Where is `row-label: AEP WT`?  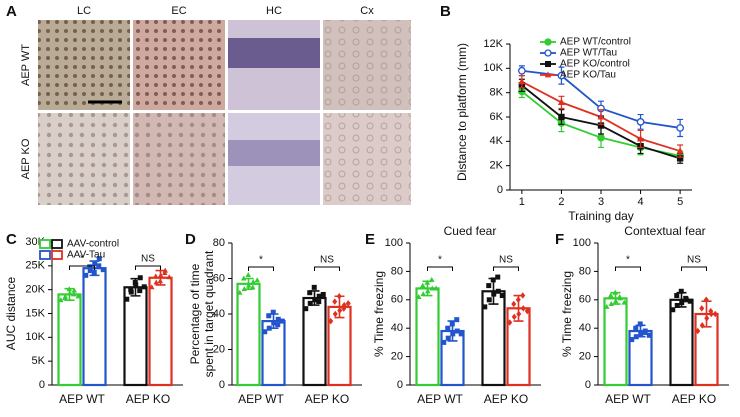 row-label: AEP WT is located at coordinates (26, 65).